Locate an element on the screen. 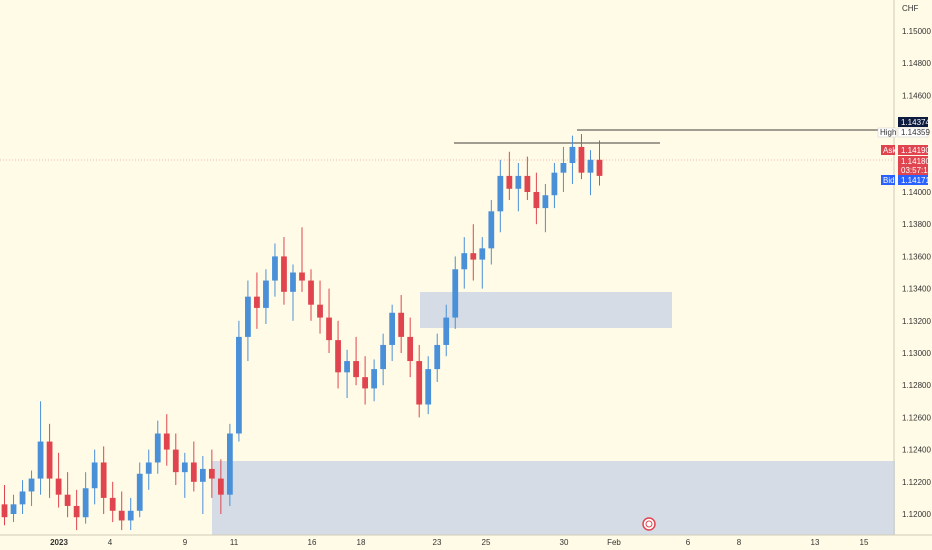  high-label: High is located at coordinates (888, 132).